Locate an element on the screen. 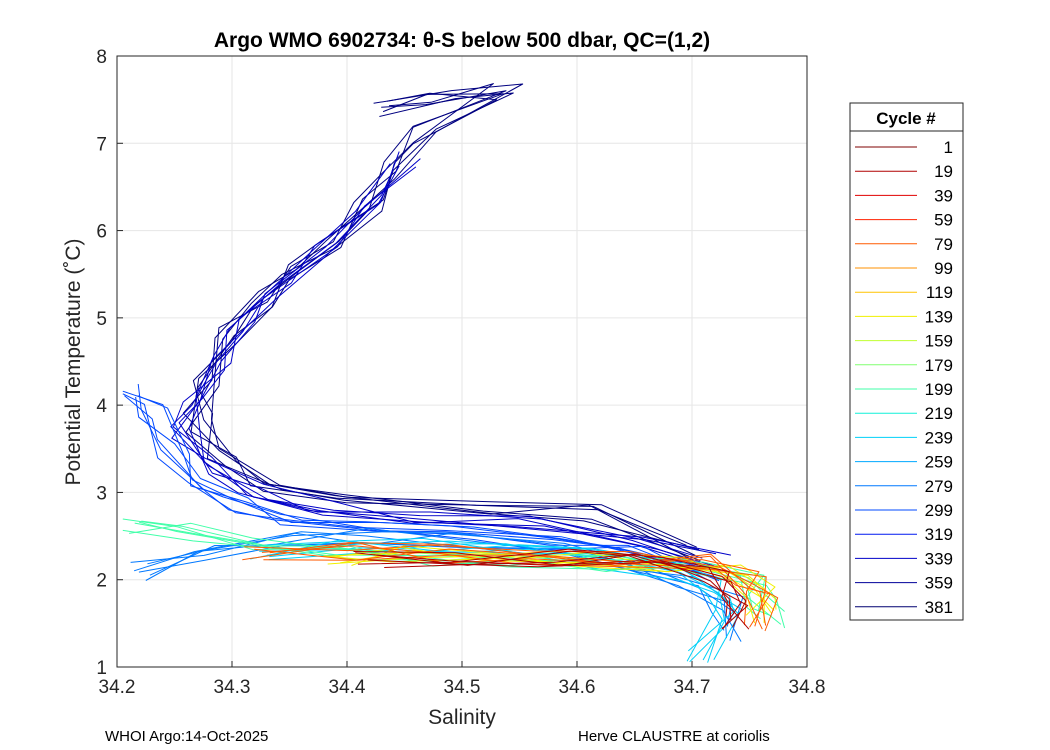  legend-label: 179 is located at coordinates (939, 365).